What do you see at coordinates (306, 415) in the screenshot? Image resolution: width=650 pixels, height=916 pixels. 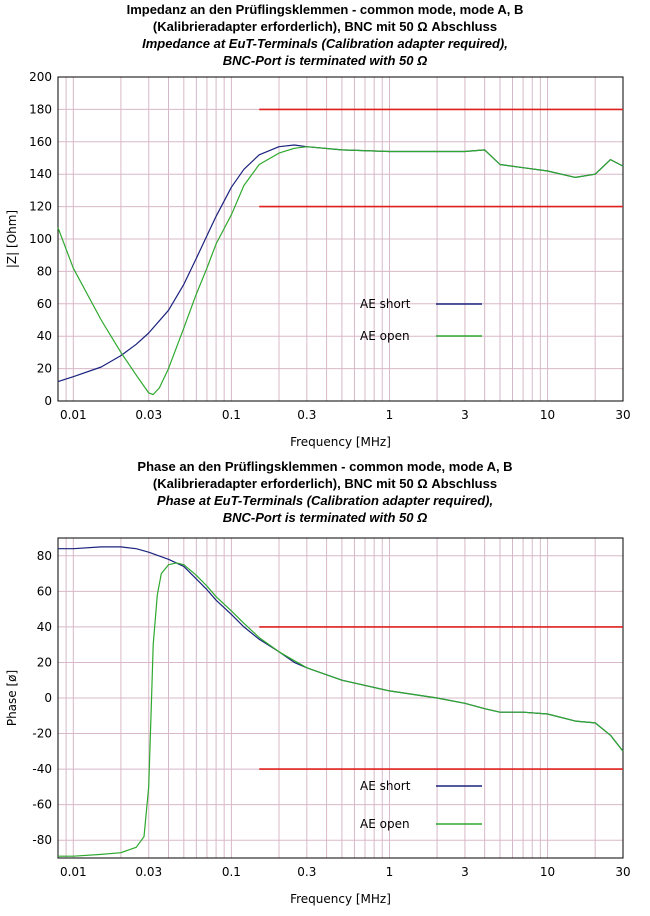 I see `impedance-x-tick-label: 0.3` at bounding box center [306, 415].